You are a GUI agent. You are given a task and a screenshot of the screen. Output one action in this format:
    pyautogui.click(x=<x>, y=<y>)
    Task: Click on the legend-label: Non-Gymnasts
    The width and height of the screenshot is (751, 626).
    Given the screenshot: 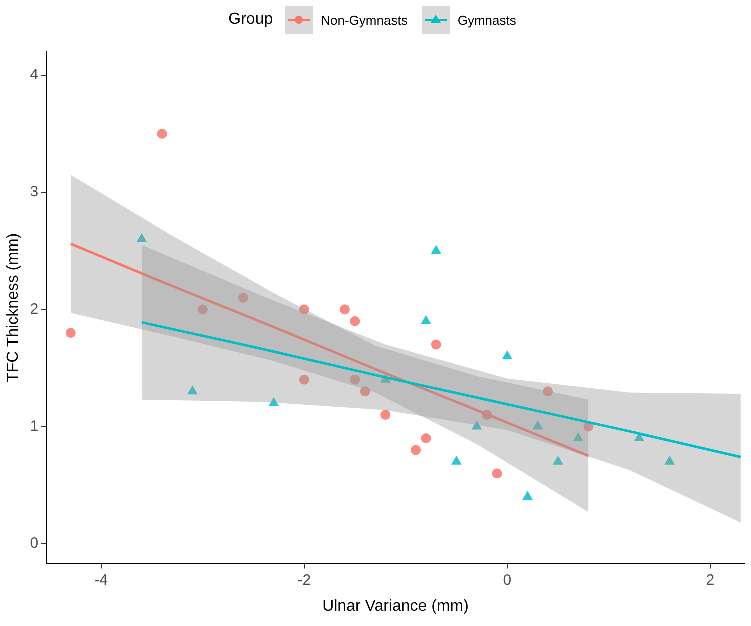 What is the action you would take?
    pyautogui.click(x=364, y=20)
    